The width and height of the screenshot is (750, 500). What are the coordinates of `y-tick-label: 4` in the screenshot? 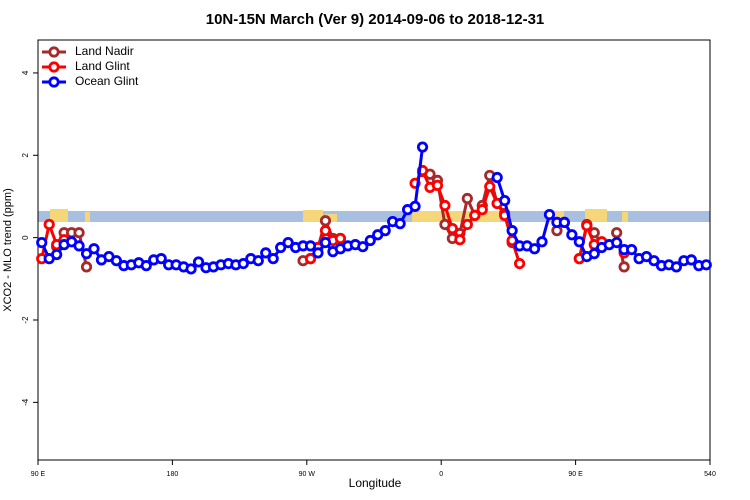 It's located at (25, 72).